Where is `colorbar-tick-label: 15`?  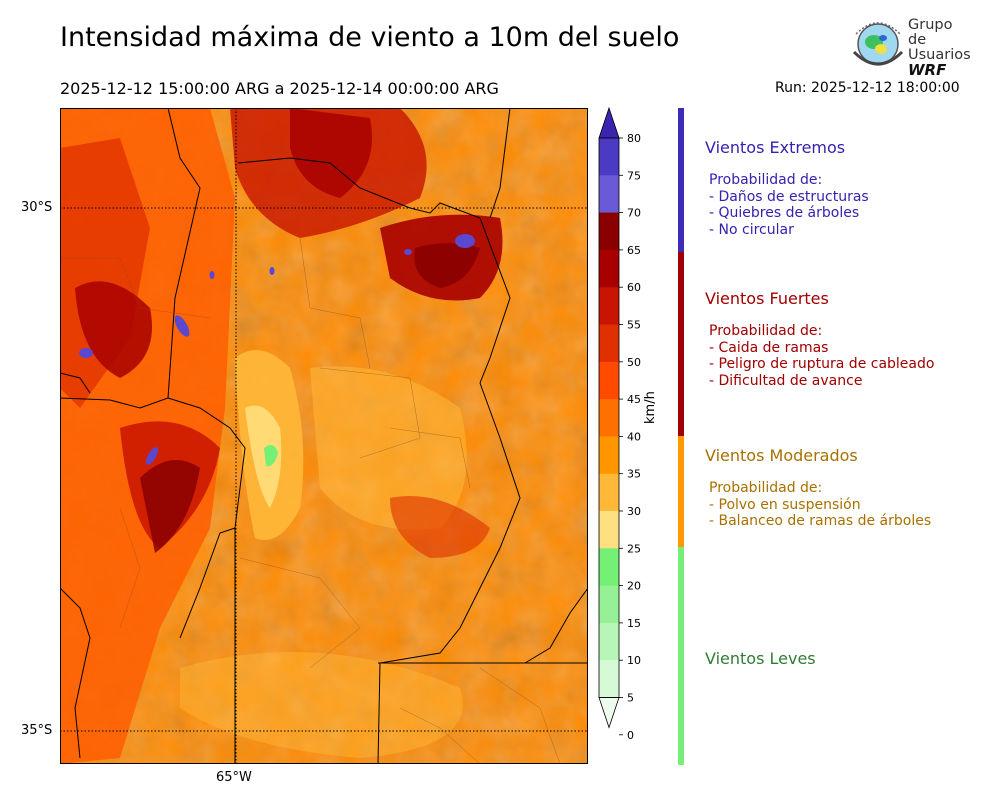 colorbar-tick-label: 15 is located at coordinates (634, 623).